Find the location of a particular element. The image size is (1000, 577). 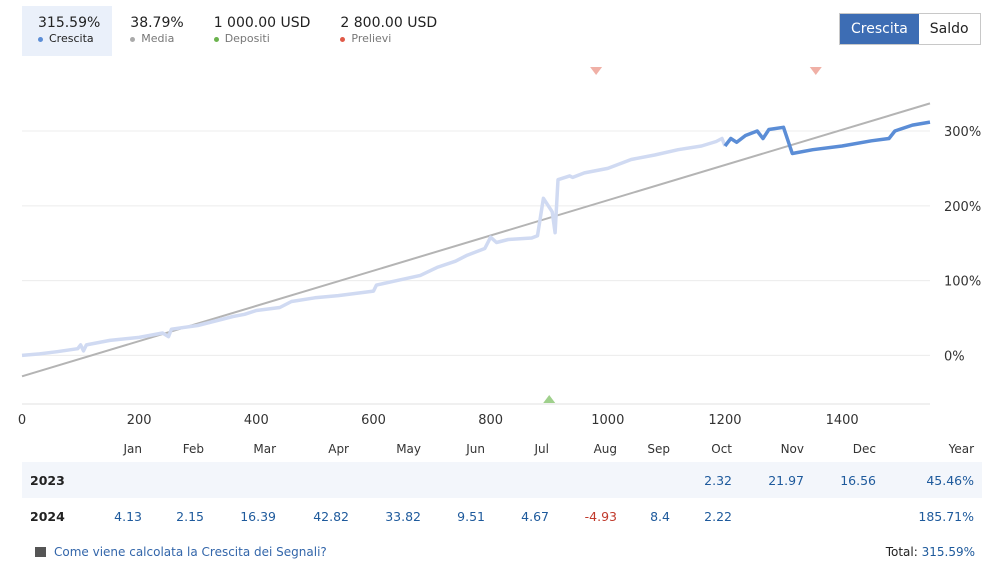

header-nov: Nov is located at coordinates (792, 449).